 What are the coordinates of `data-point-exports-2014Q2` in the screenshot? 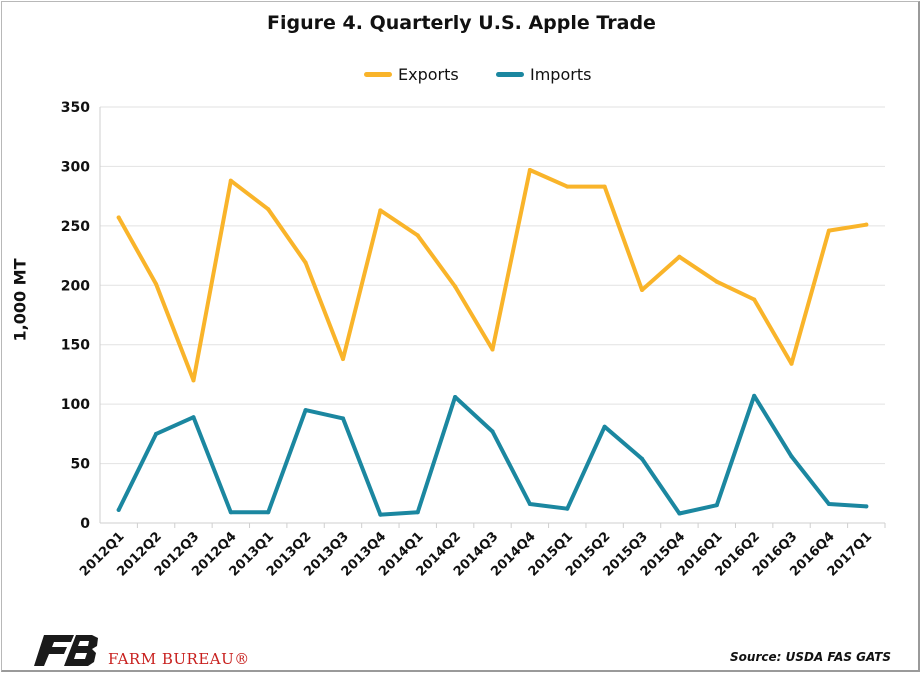 It's located at (455, 286).